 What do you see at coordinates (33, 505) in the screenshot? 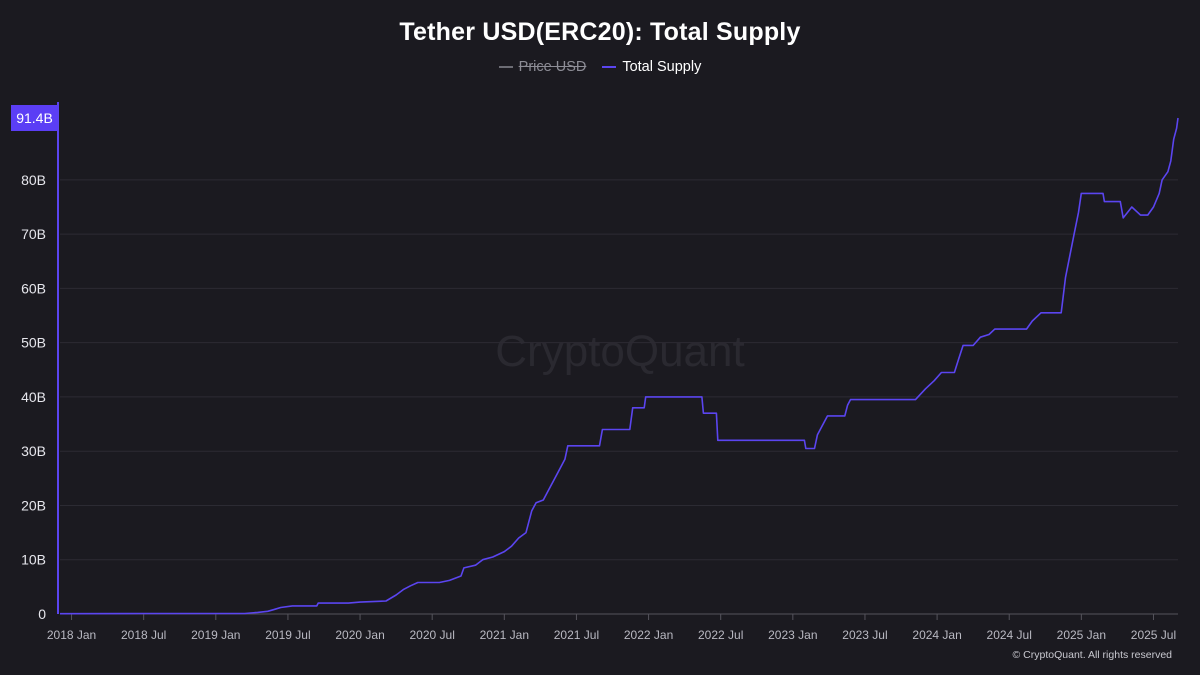
I see `y-tick-label: 20B` at bounding box center [33, 505].